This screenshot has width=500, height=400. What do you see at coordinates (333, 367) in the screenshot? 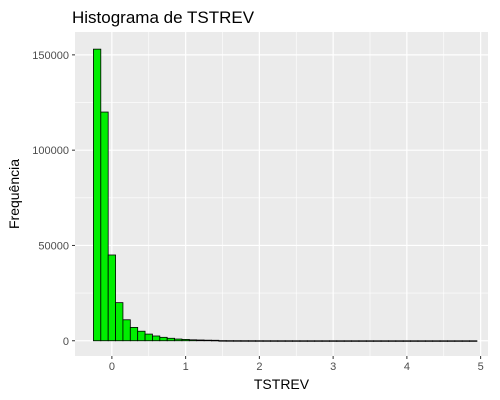
I see `x-tick-label: 3` at bounding box center [333, 367].